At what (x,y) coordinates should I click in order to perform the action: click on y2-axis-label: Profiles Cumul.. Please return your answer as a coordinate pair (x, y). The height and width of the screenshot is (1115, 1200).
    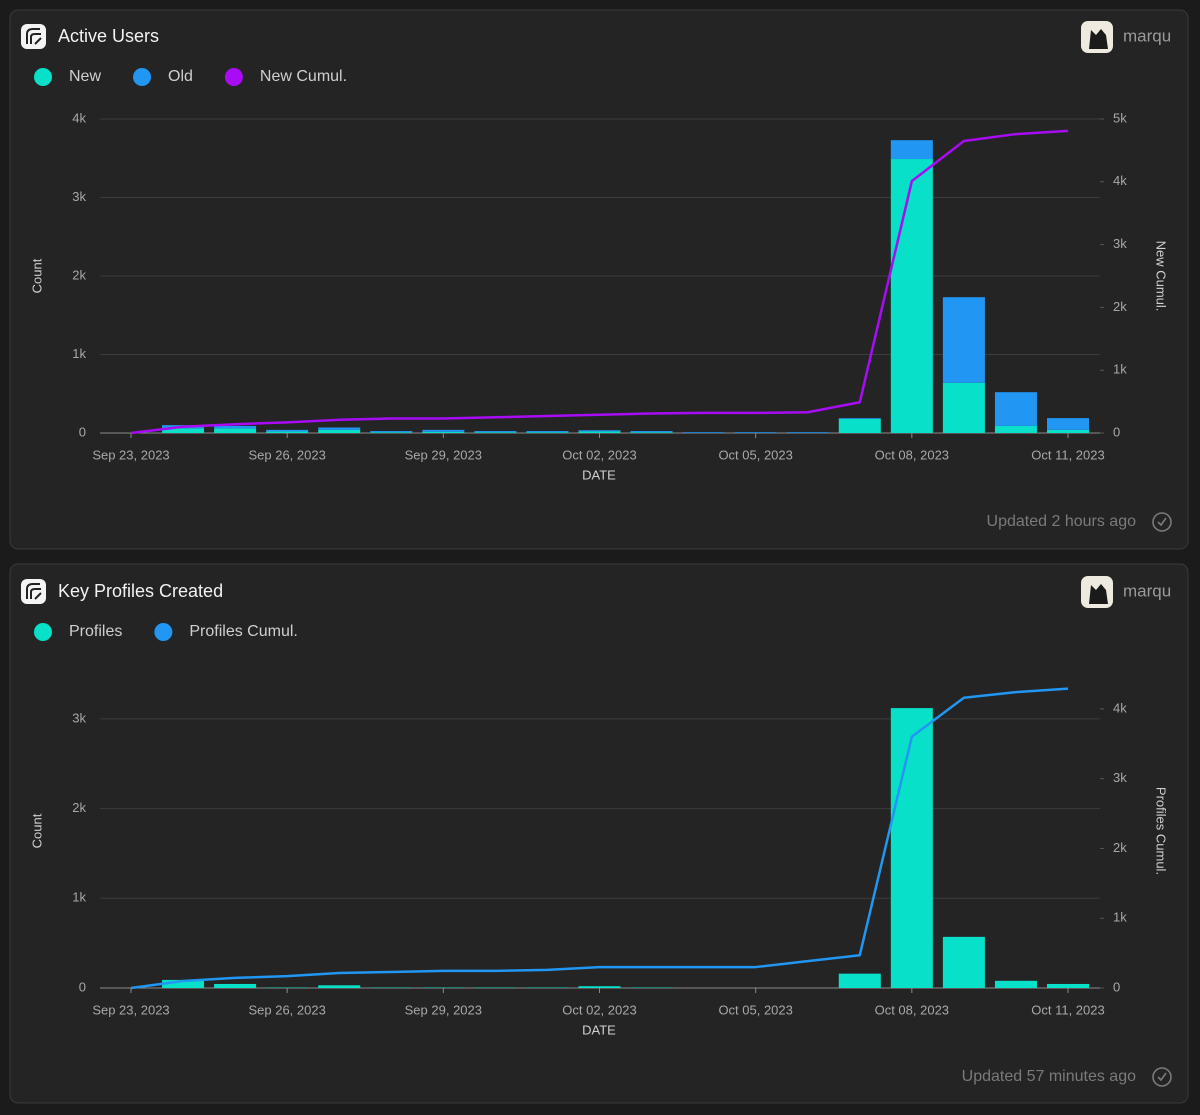
    Looking at the image, I should click on (1161, 831).